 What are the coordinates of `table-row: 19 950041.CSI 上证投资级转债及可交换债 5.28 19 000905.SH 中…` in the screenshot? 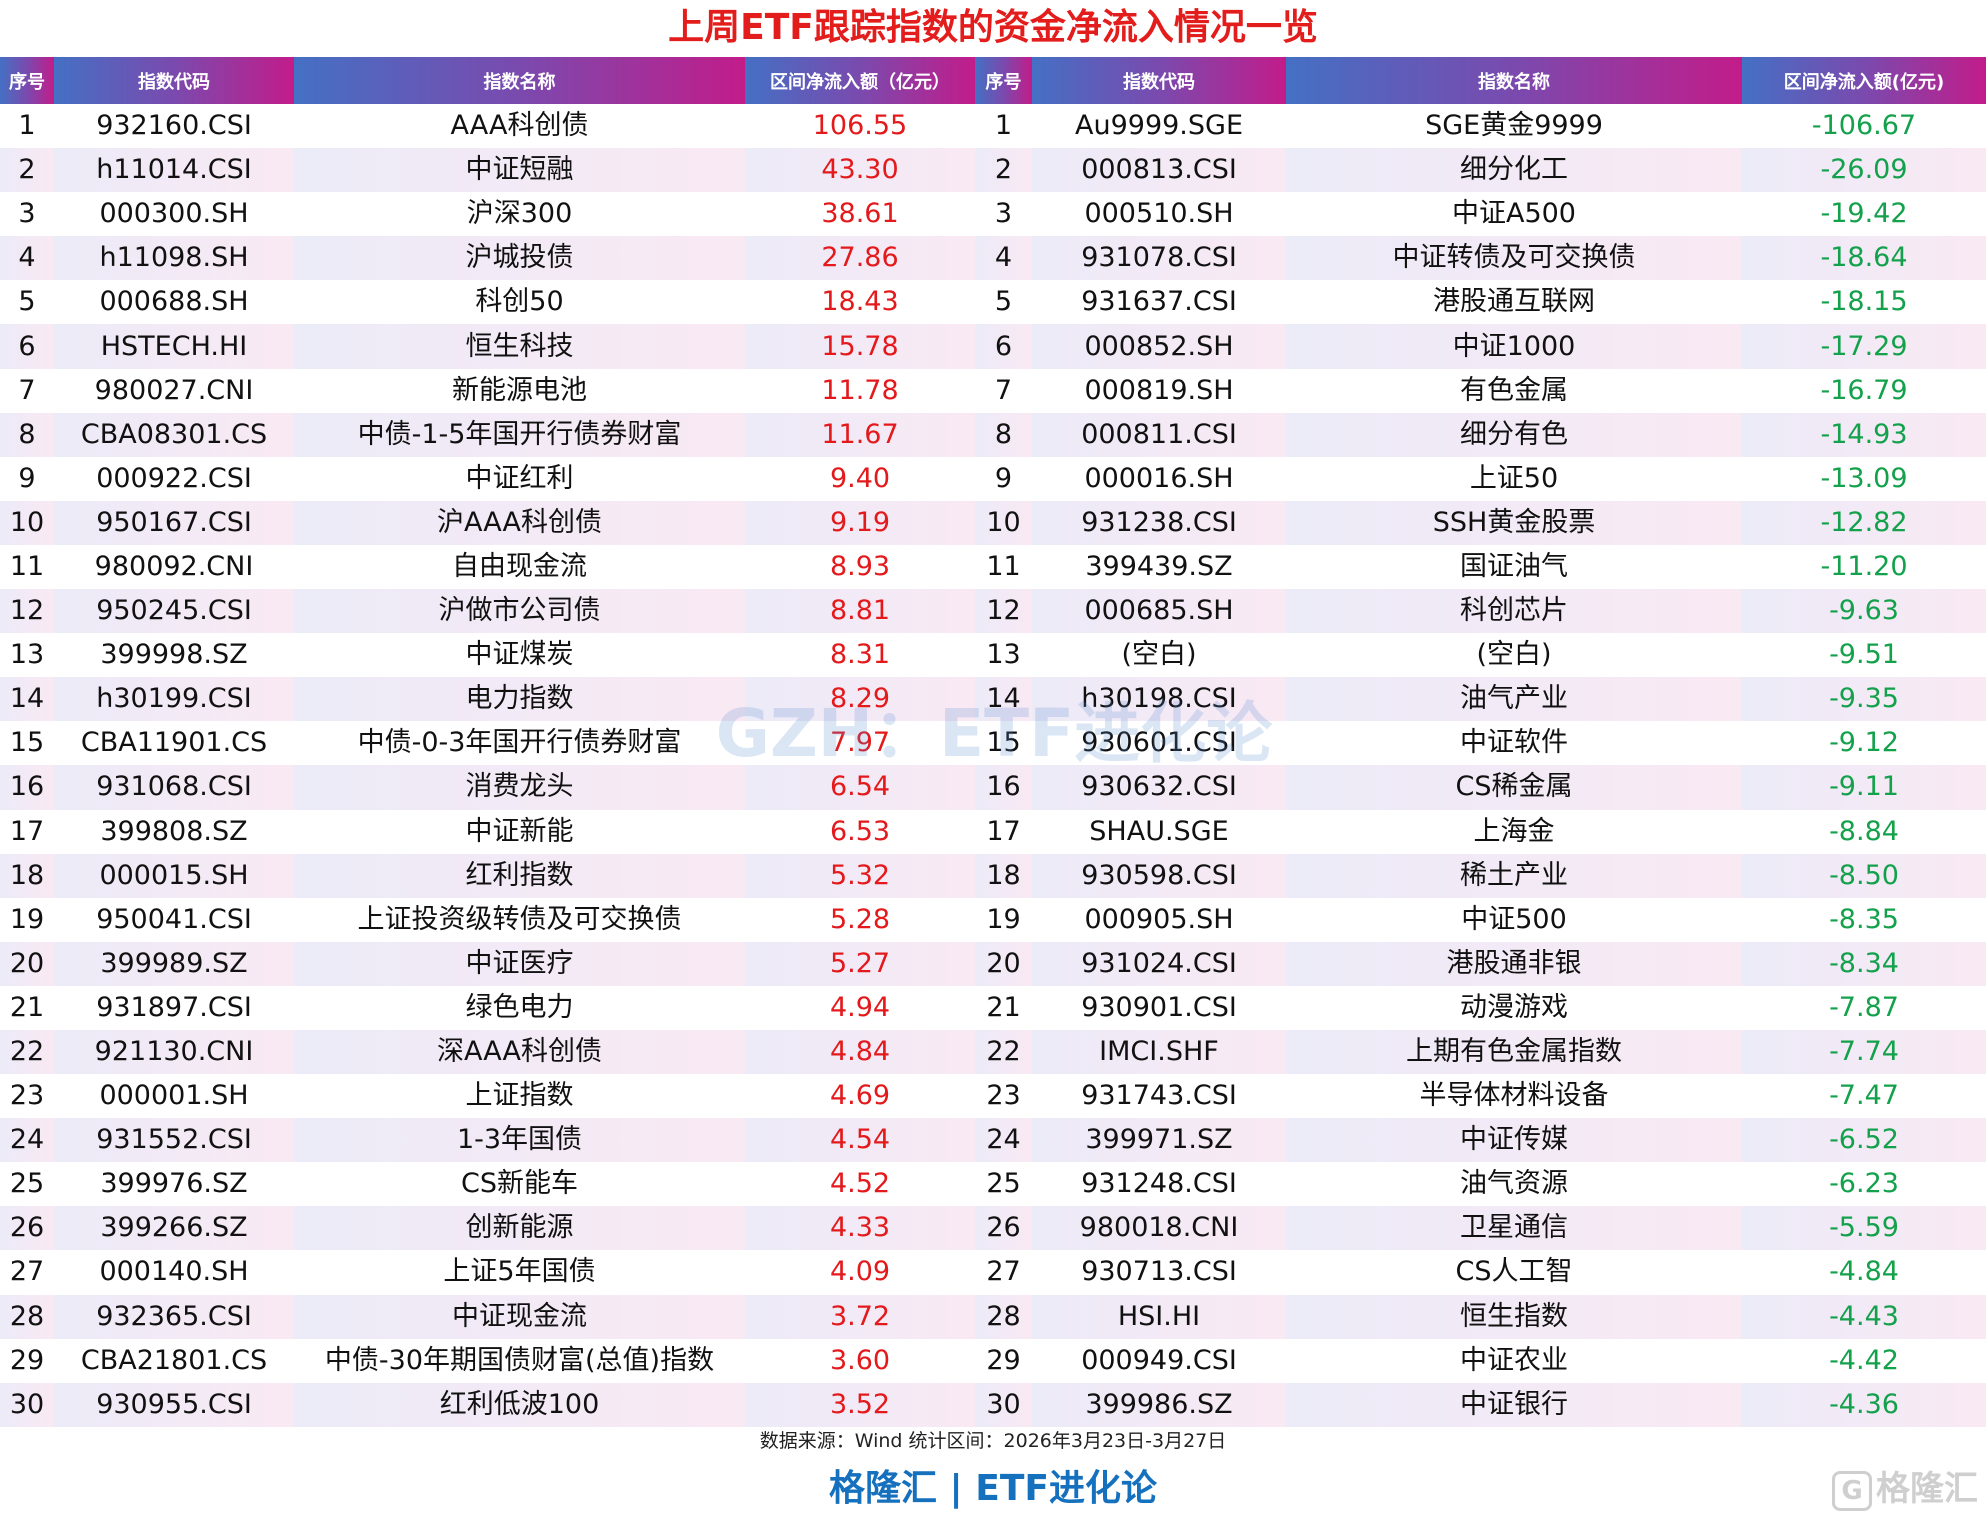 It's located at (993, 920).